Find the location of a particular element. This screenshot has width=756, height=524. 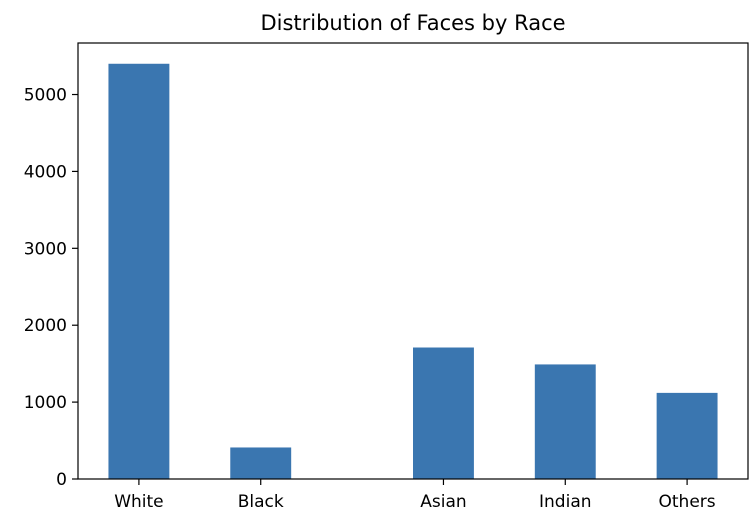

bar-black is located at coordinates (261, 463).